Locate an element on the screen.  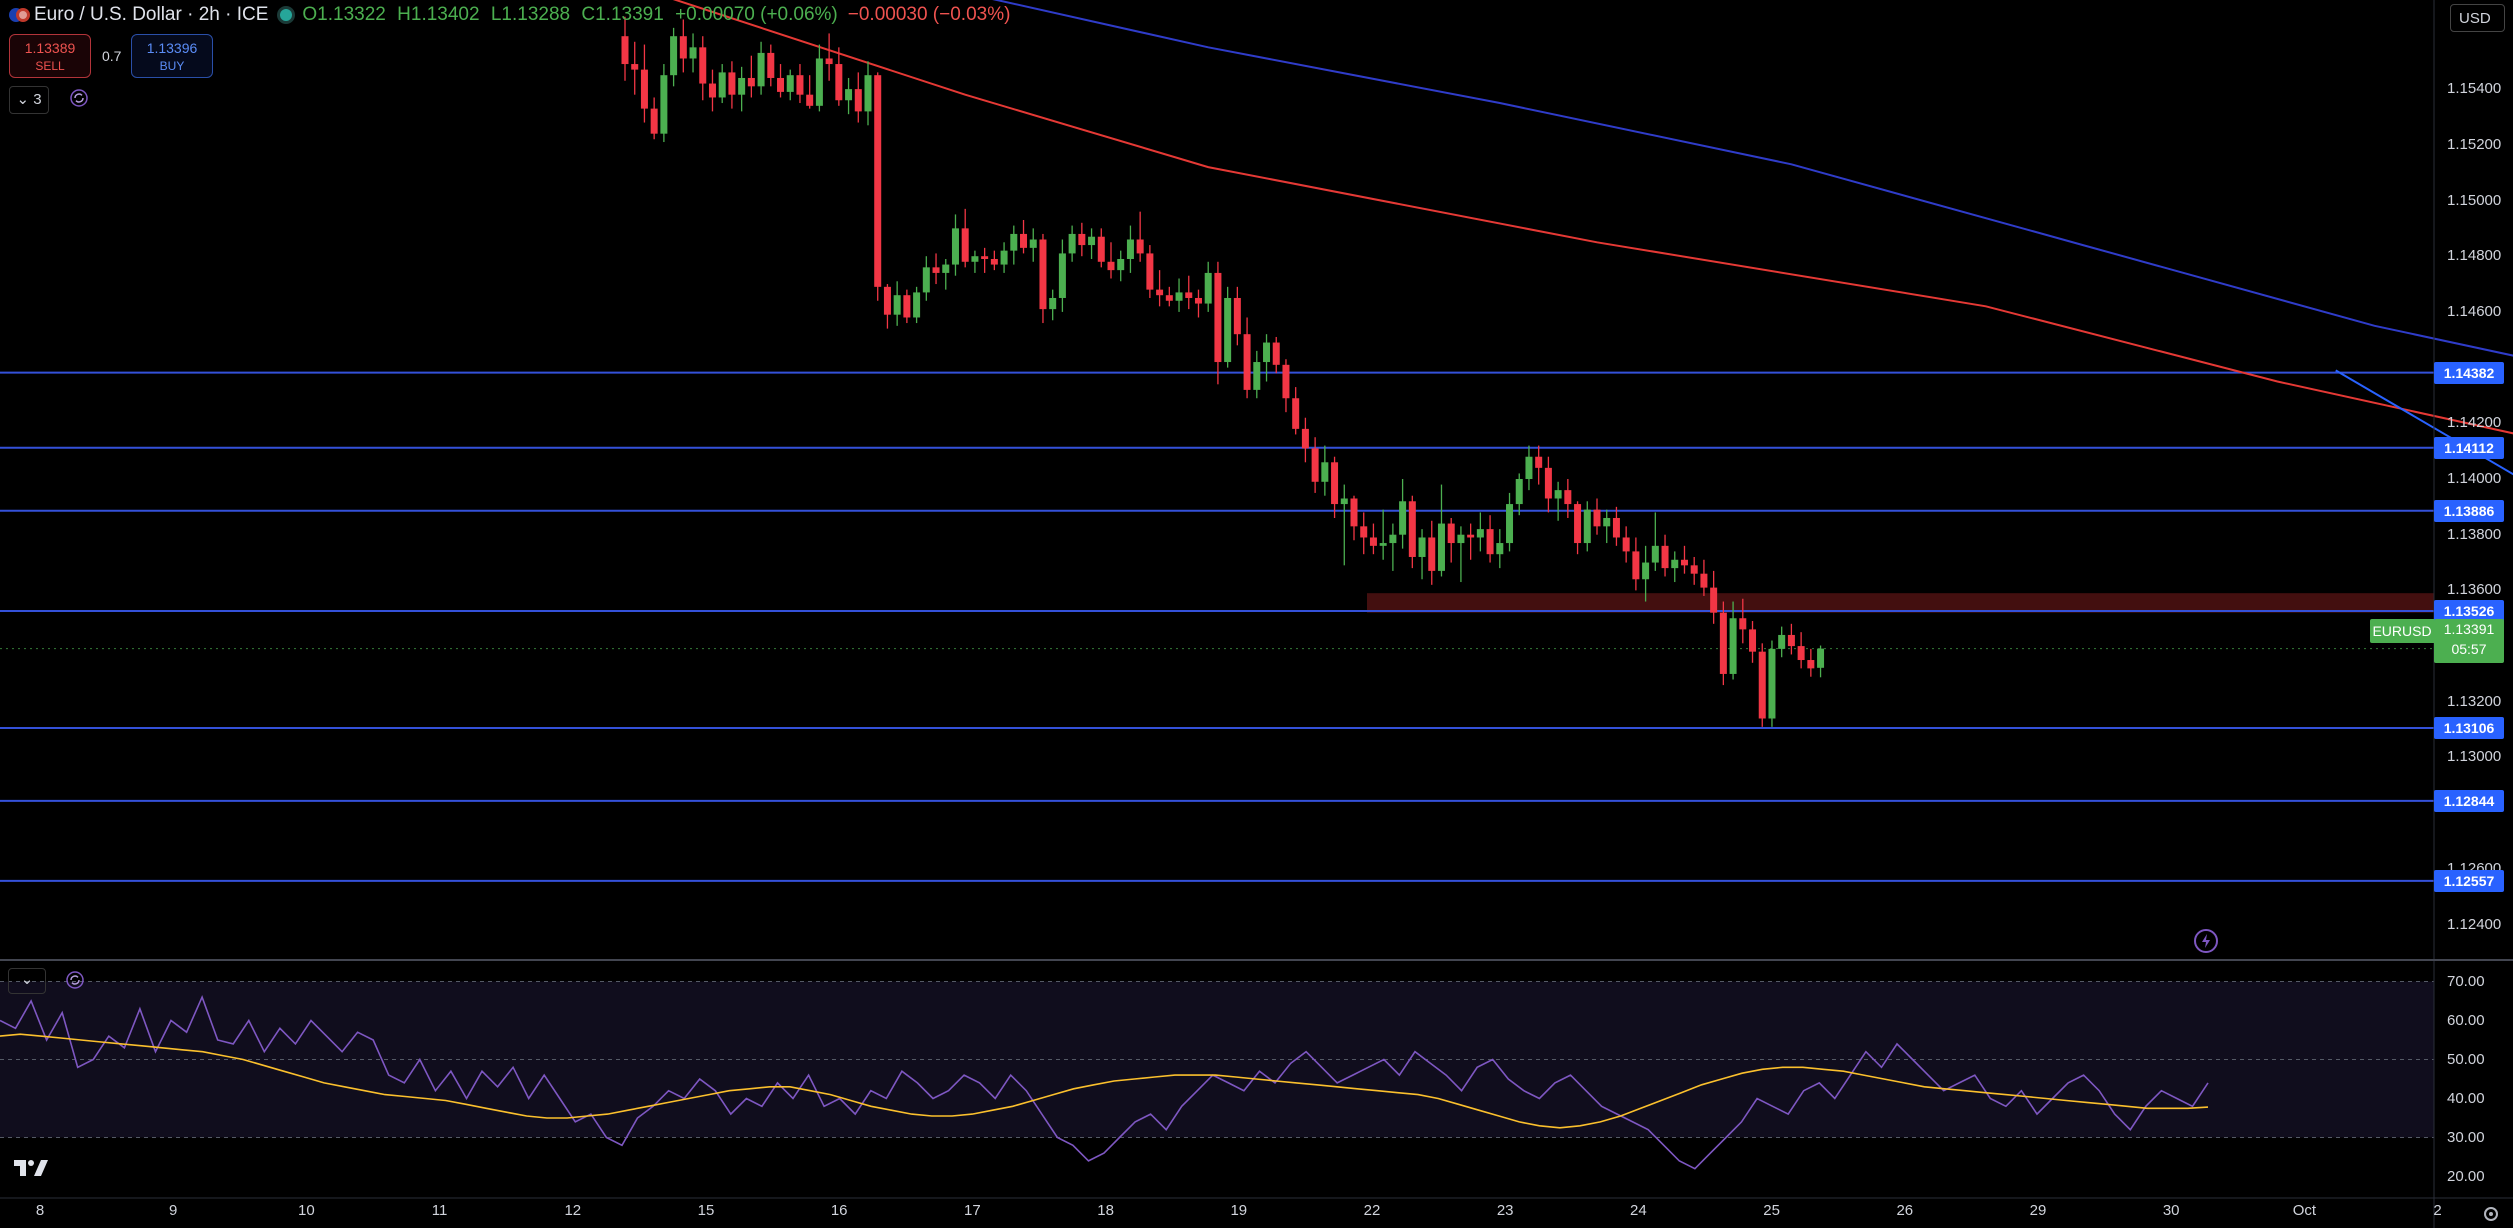
time-axis-label: 24 is located at coordinates (1638, 1210).